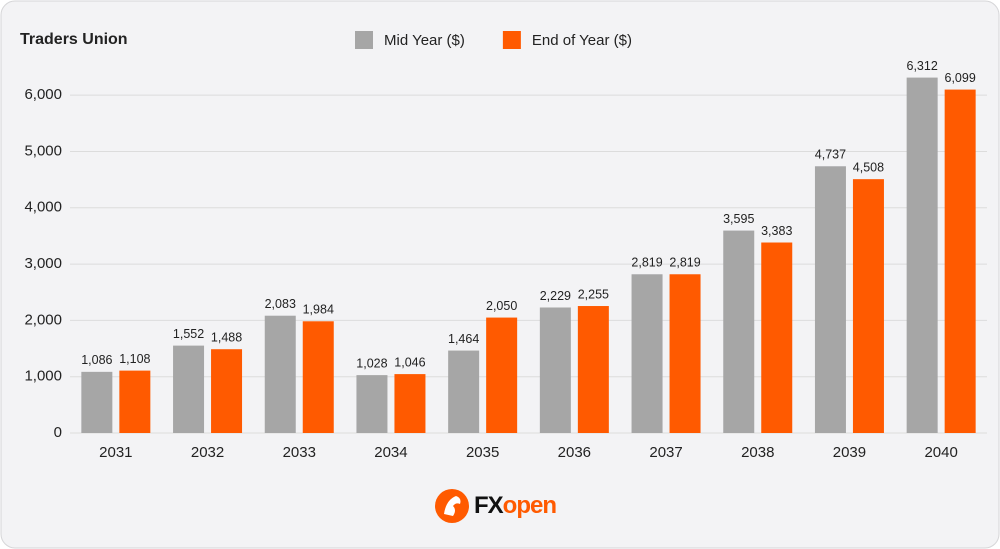 The image size is (1000, 549). What do you see at coordinates (776, 231) in the screenshot?
I see `value-label: 3,383` at bounding box center [776, 231].